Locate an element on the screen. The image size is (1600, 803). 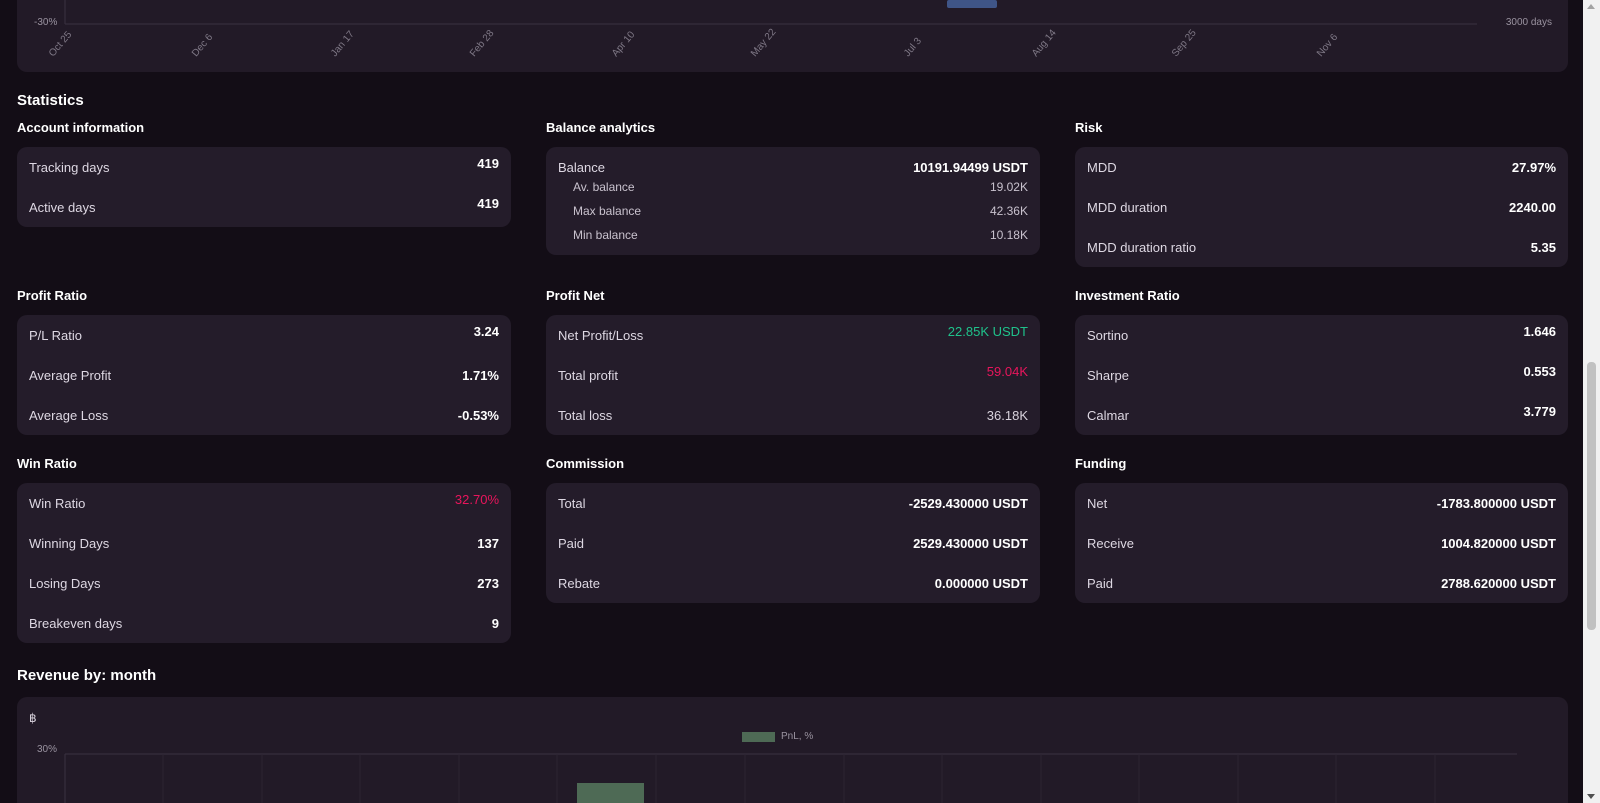
stat-row-funding-paid: Paid 2788.620000 USDT is located at coordinates (1321, 583).